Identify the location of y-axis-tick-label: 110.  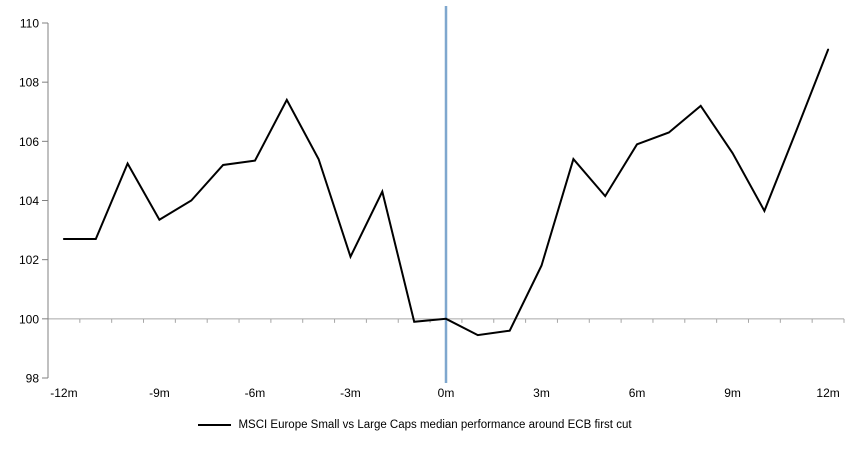
(29, 24).